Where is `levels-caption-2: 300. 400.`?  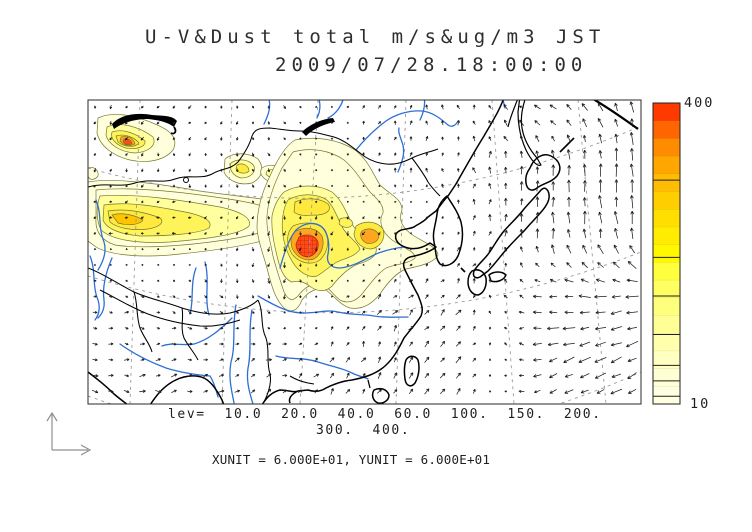
levels-caption-2: 300. 400. is located at coordinates (363, 430).